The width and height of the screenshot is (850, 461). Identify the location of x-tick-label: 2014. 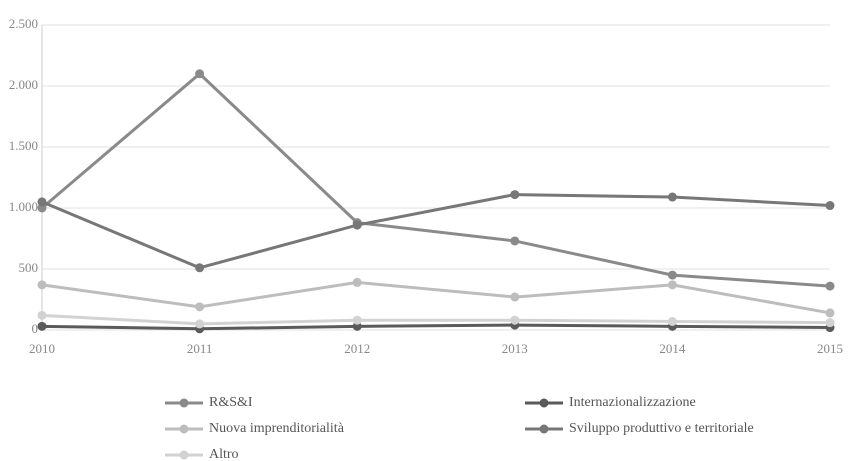
(672, 348).